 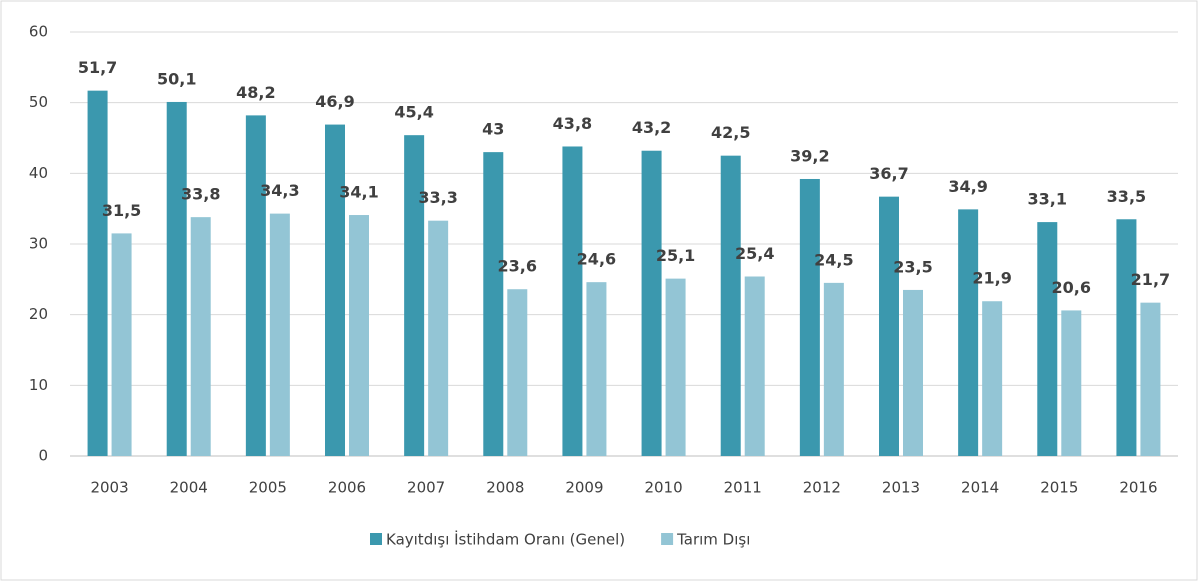 What do you see at coordinates (109, 488) in the screenshot?
I see `x-tick-label: 2003` at bounding box center [109, 488].